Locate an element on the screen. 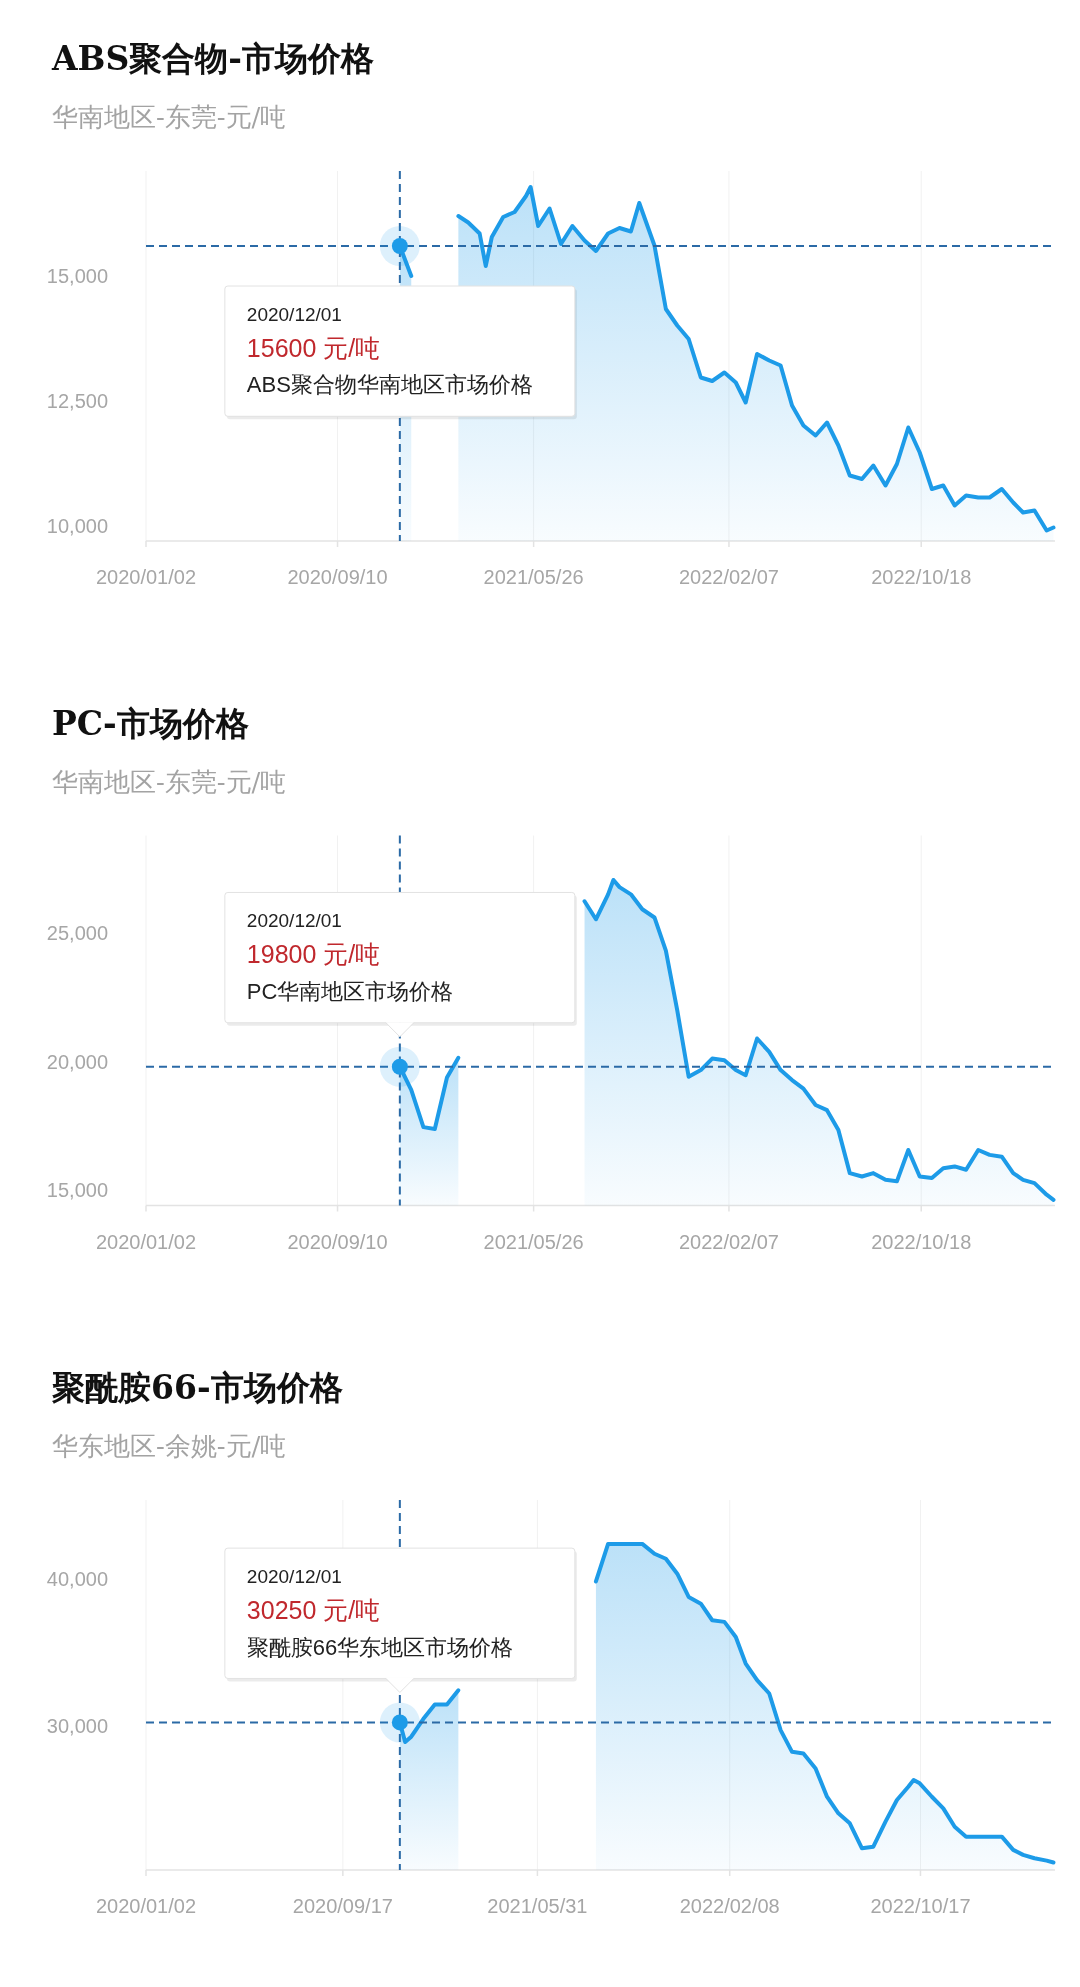 The image size is (1080, 1987). chart-title: ABS聚合物-市场价格 is located at coordinates (213, 58).